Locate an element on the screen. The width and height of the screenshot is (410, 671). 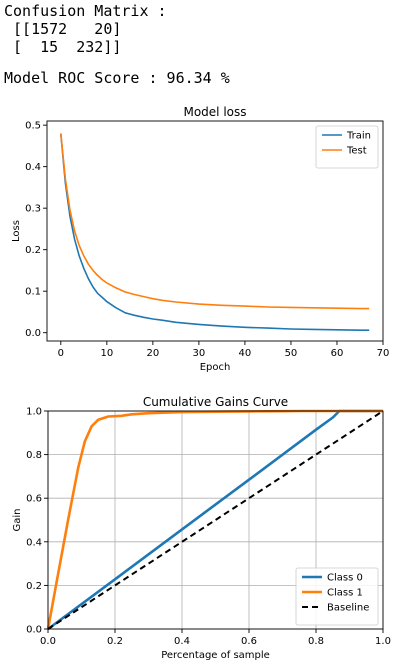
x-axis-label: Percentage of sample is located at coordinates (215, 655).